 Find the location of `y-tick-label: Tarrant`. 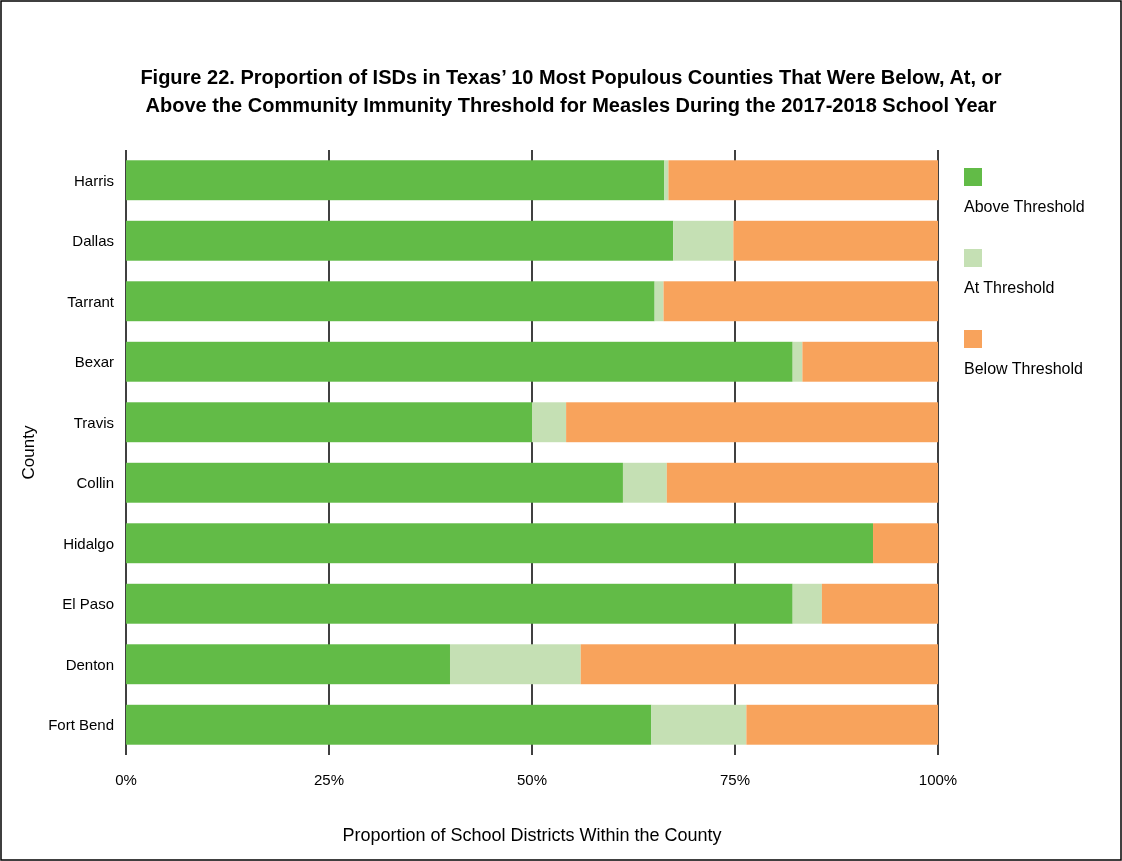

y-tick-label: Tarrant is located at coordinates (91, 301).